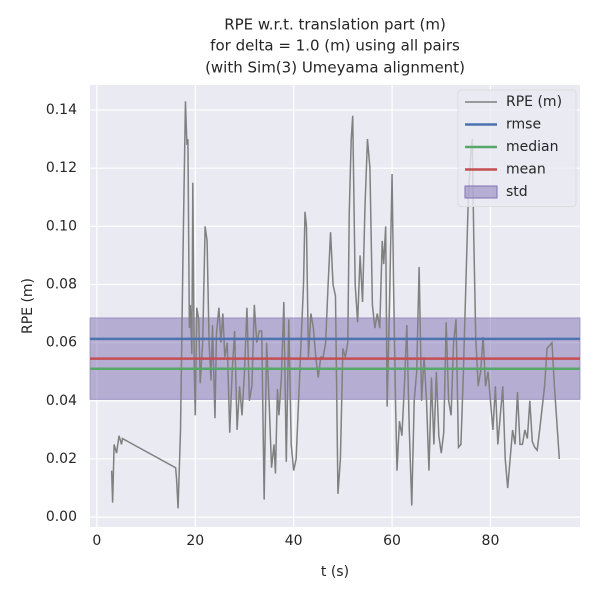 The height and width of the screenshot is (600, 600). I want to click on legend-swatch, so click(481, 192).